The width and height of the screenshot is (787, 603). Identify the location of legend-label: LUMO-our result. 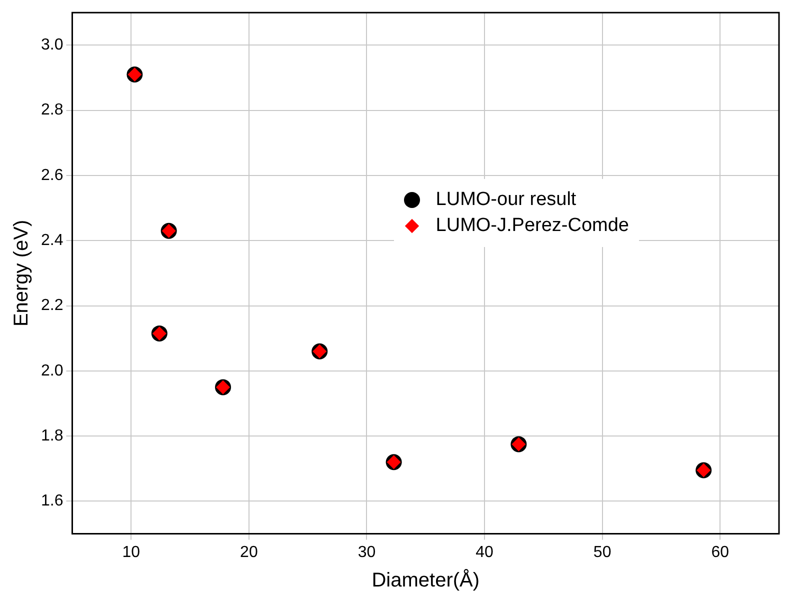
(506, 200).